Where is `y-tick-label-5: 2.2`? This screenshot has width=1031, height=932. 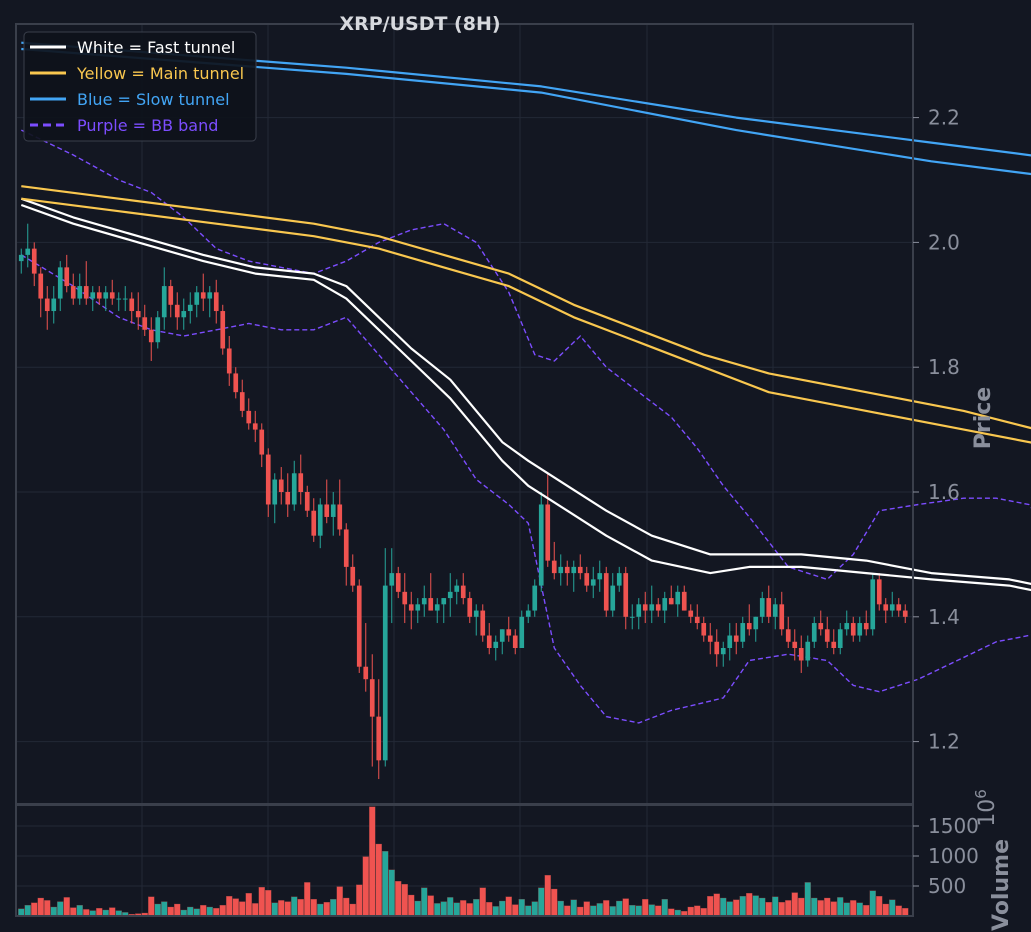 y-tick-label-5: 2.2 is located at coordinates (944, 118).